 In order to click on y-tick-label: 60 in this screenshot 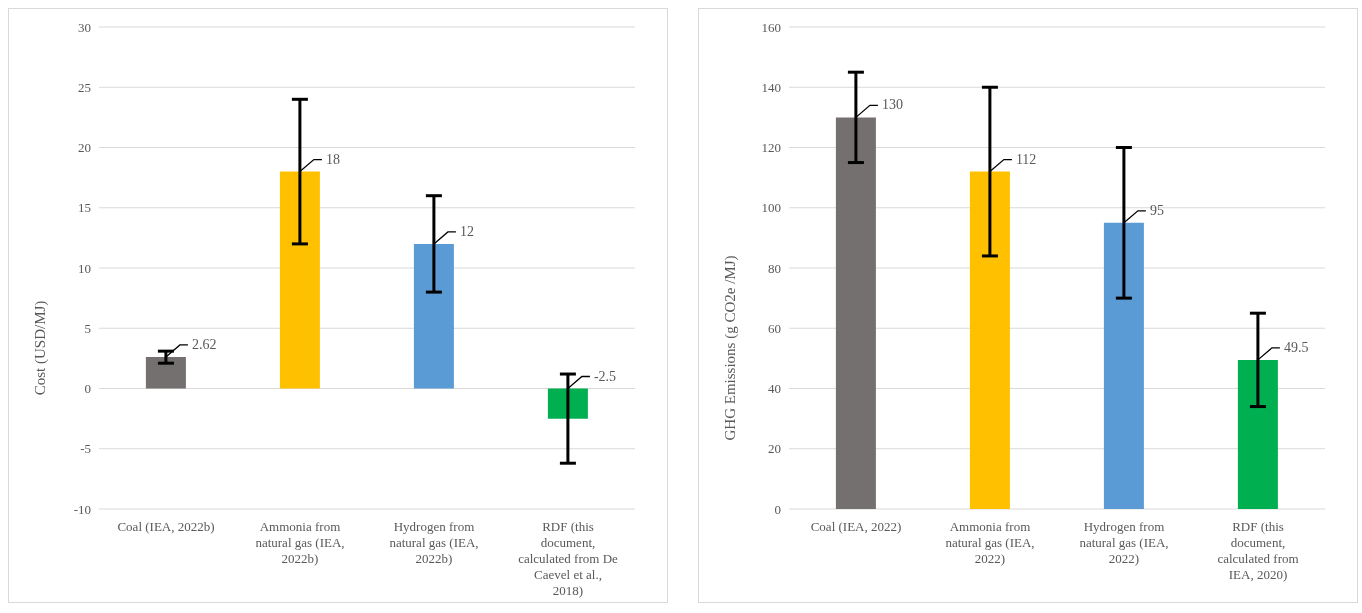, I will do `click(774, 328)`.